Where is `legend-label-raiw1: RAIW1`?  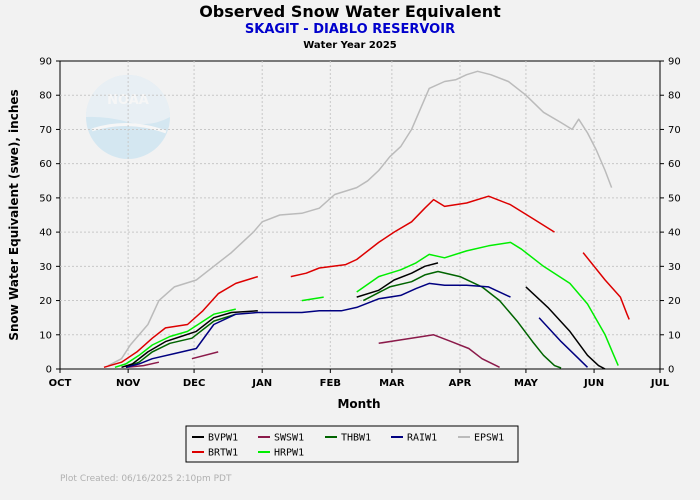 legend-label-raiw1: RAIW1 is located at coordinates (422, 438).